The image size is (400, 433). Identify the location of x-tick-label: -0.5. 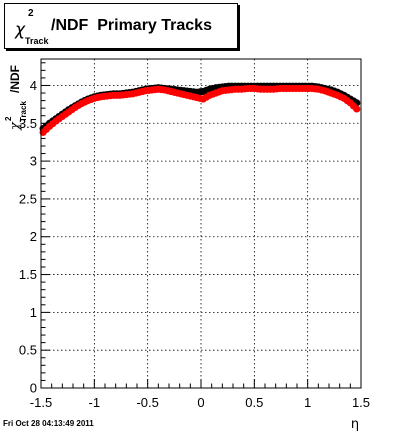
(147, 402).